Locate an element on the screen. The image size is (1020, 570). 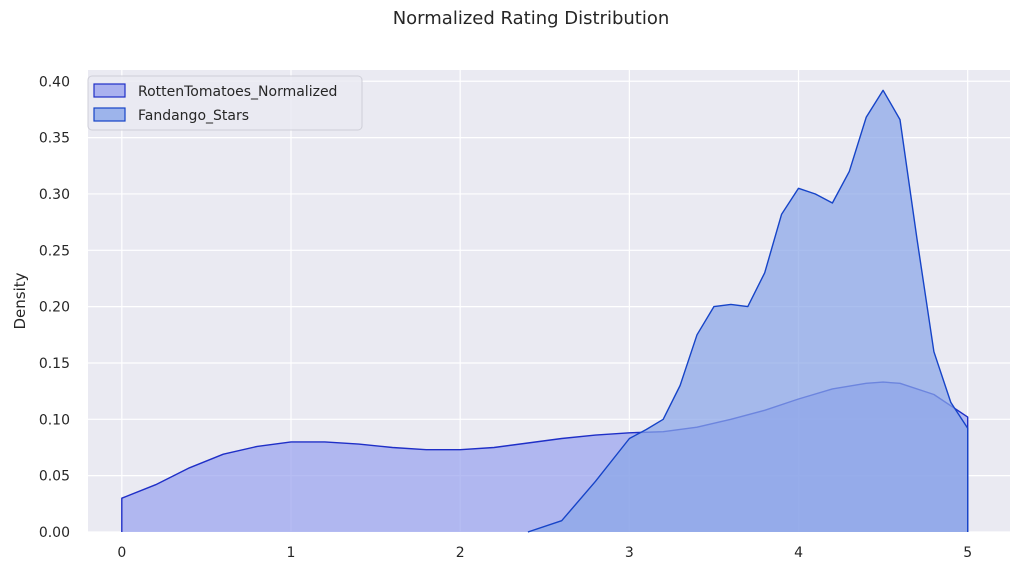
y-axis-ticks: 0.00 0.05 0.10 0.15 0.20 0.25 0.30 0.35 0.40 is located at coordinates (54, 307).